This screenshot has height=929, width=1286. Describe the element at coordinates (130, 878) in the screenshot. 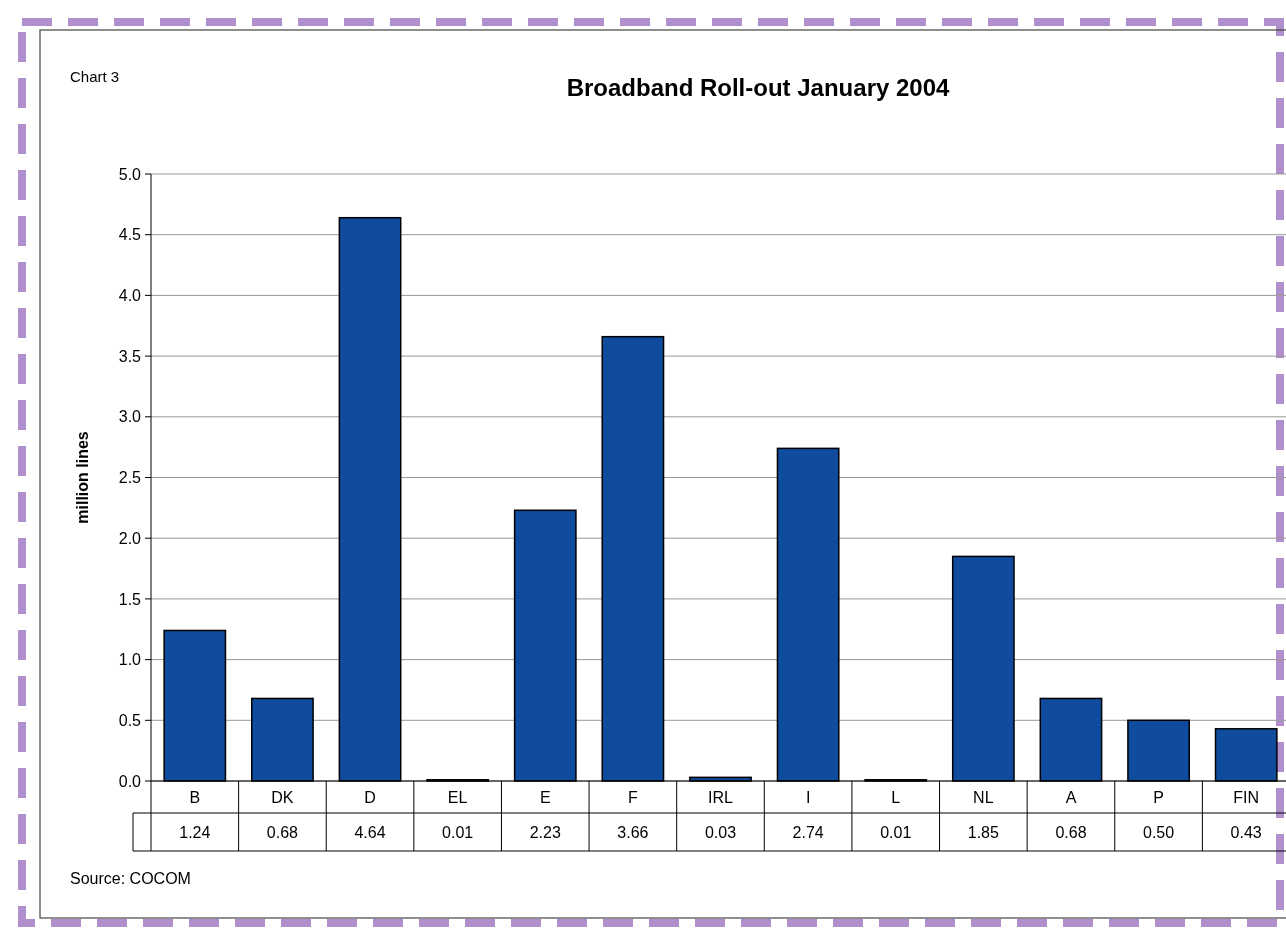

I see `source-note: Source: COCOM` at that location.